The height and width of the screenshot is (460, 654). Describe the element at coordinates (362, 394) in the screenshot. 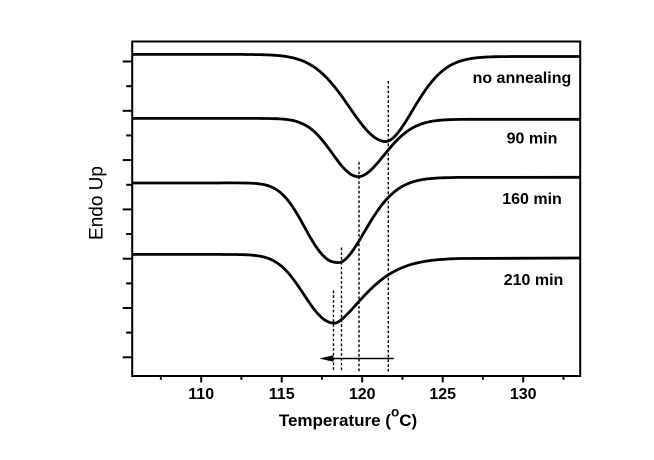

I see `svg-text: 120` at that location.